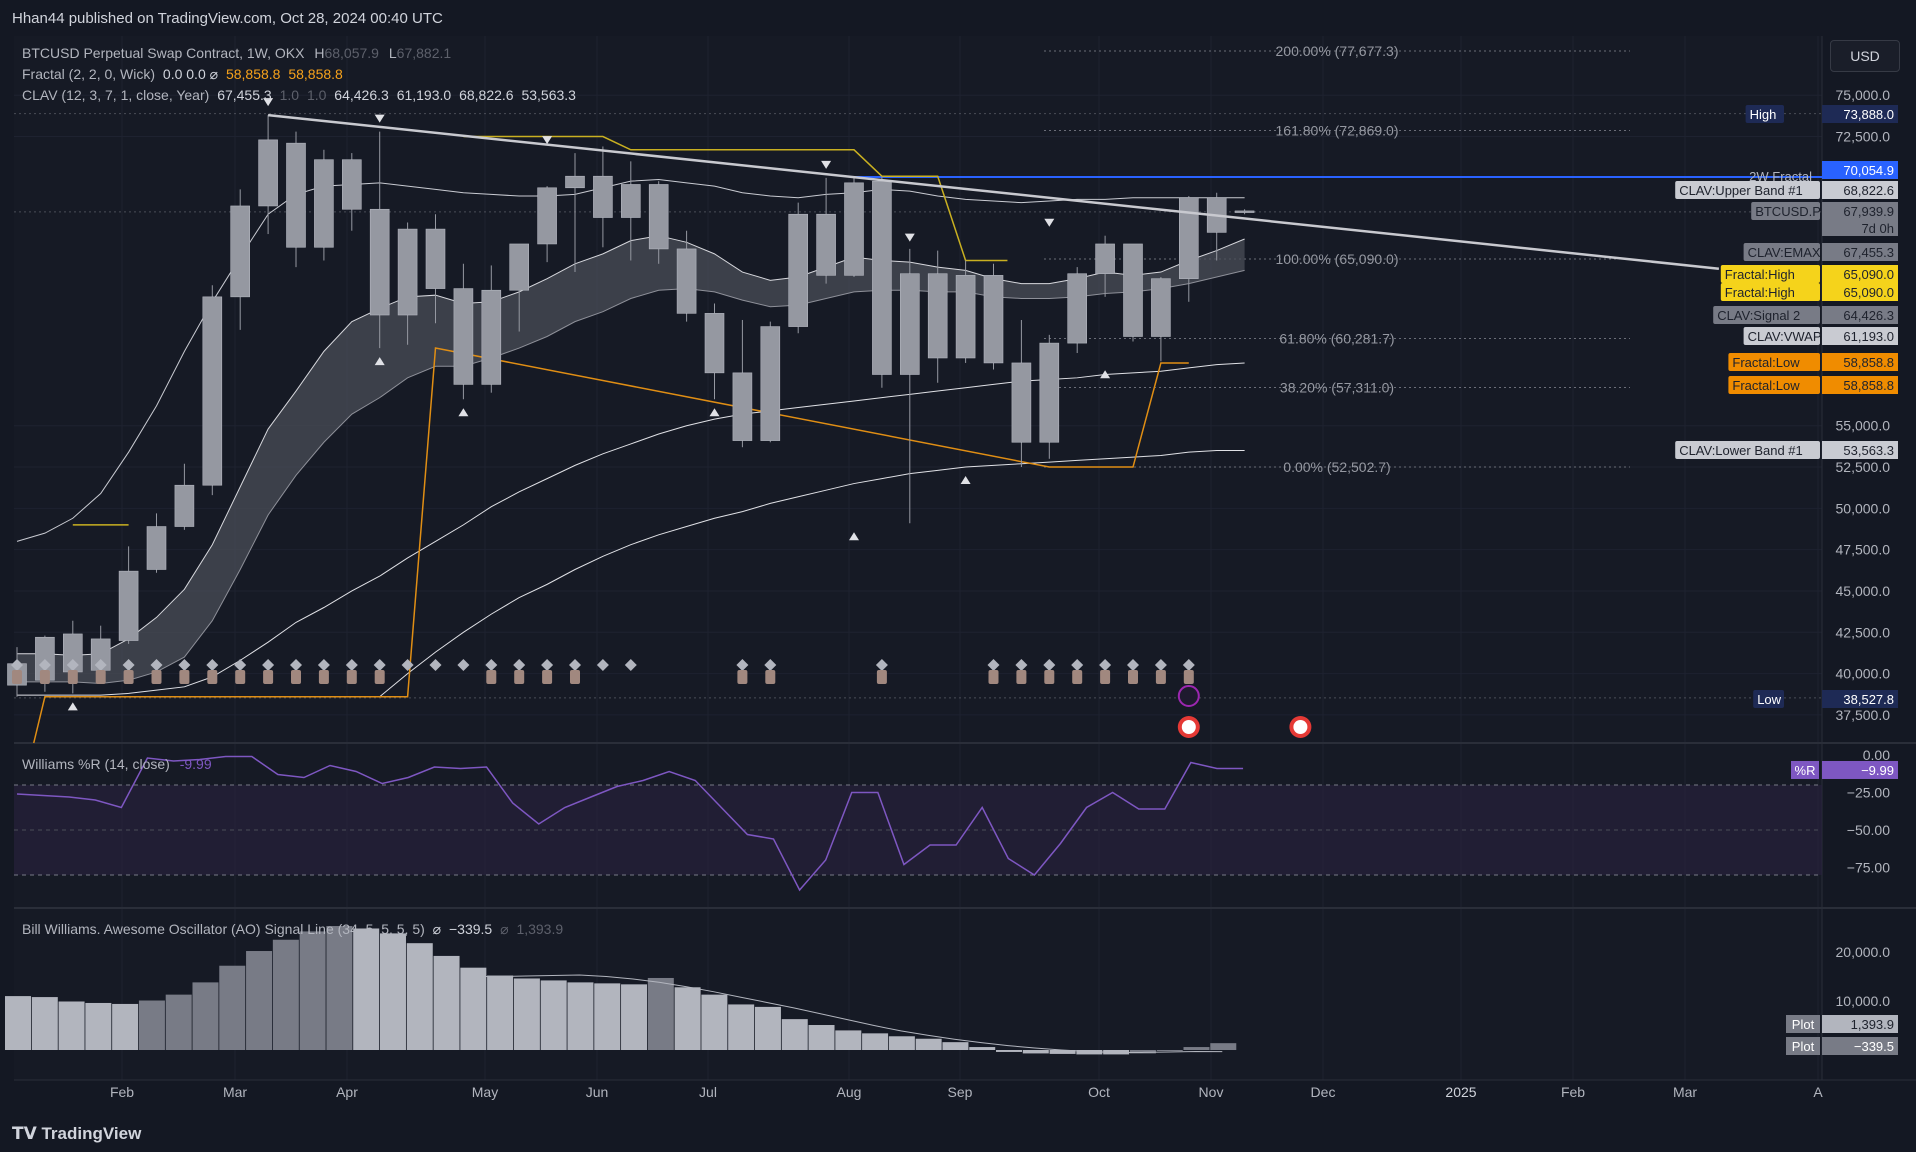 The image size is (1916, 1152). Describe the element at coordinates (1868, 190) in the screenshot. I see `price-tag-value: 68,822.6` at that location.